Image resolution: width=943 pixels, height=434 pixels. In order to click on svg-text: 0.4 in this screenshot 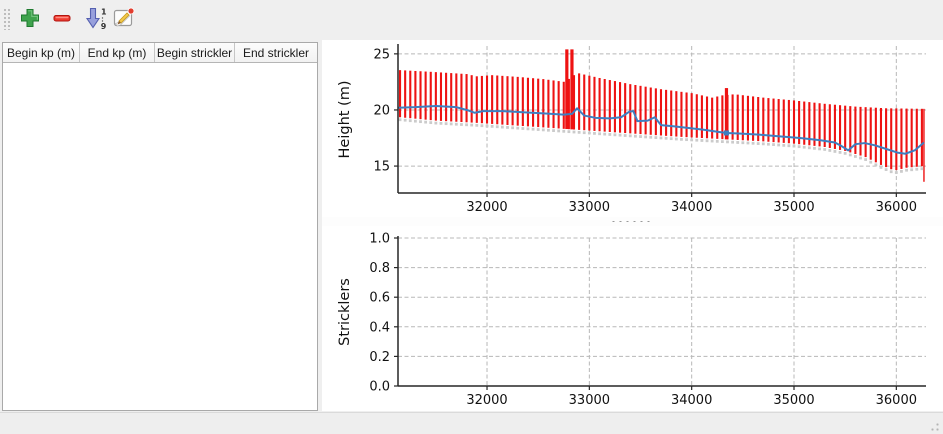, I will do `click(379, 327)`.